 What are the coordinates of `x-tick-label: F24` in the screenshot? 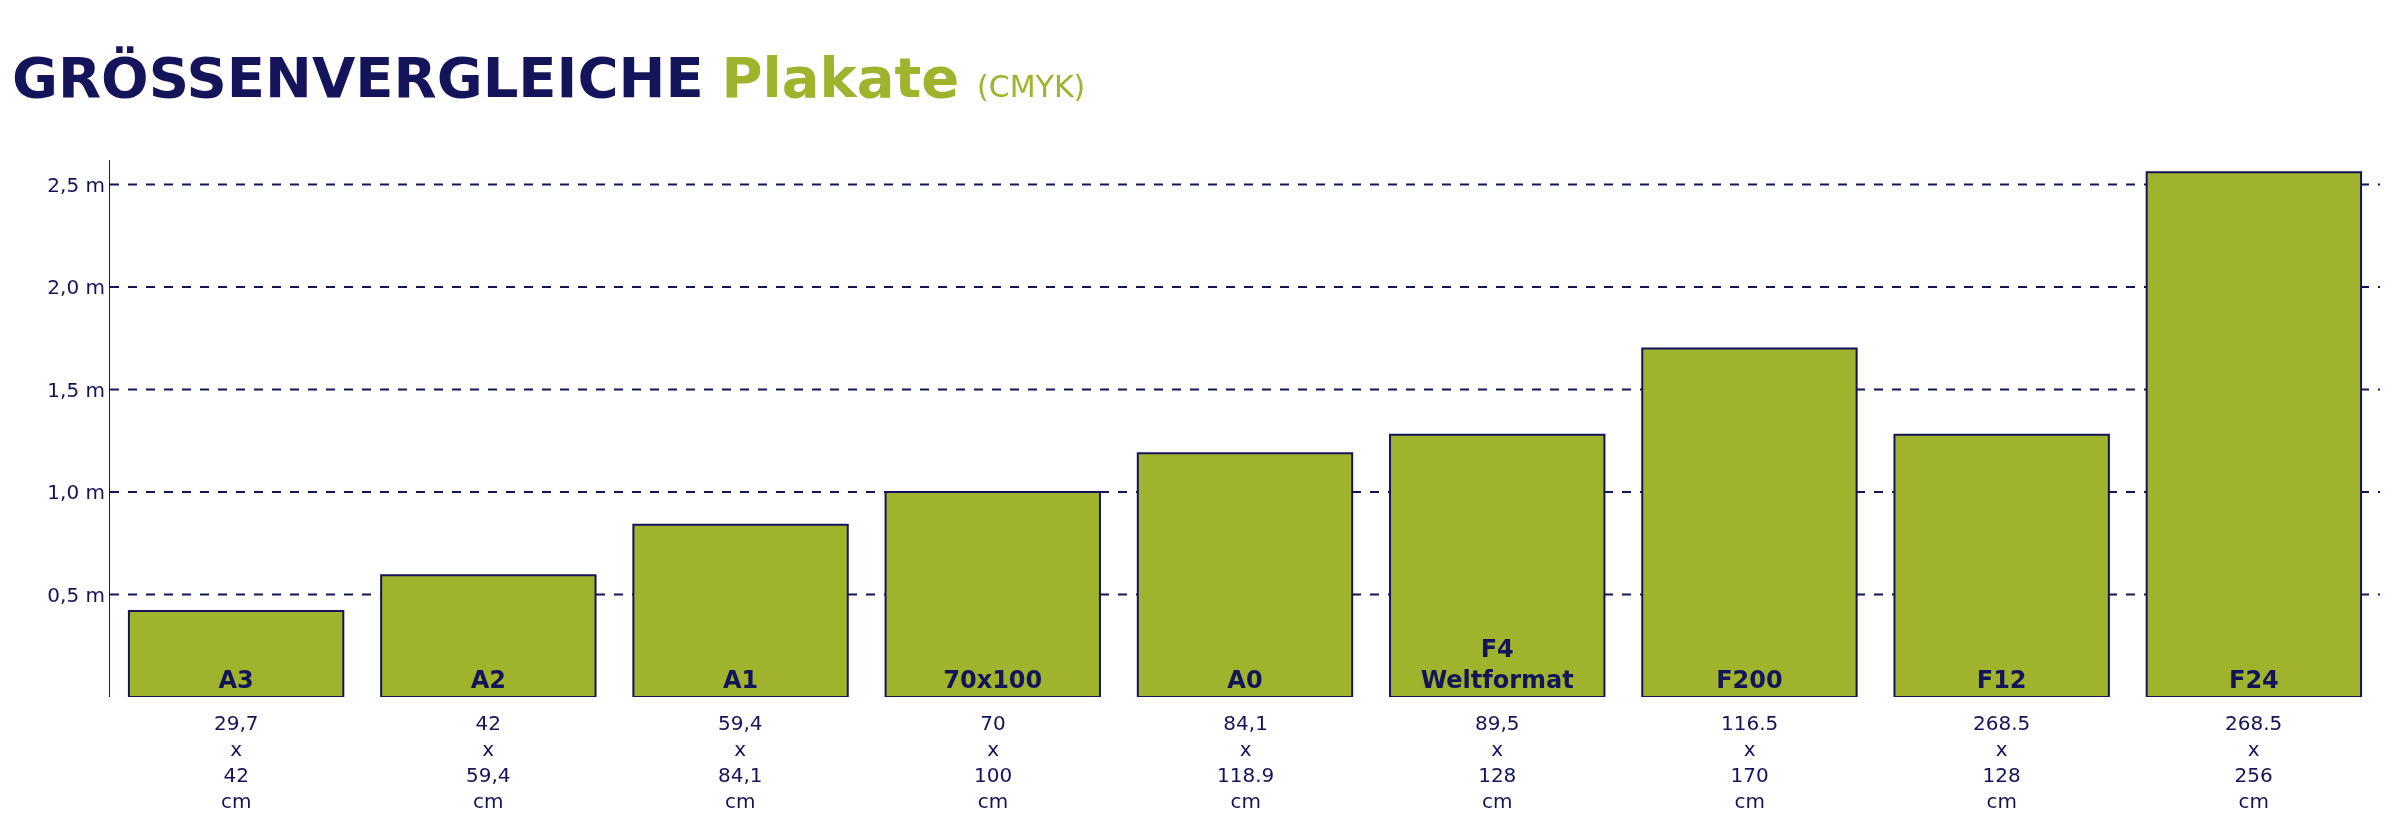 It's located at (2253, 680).